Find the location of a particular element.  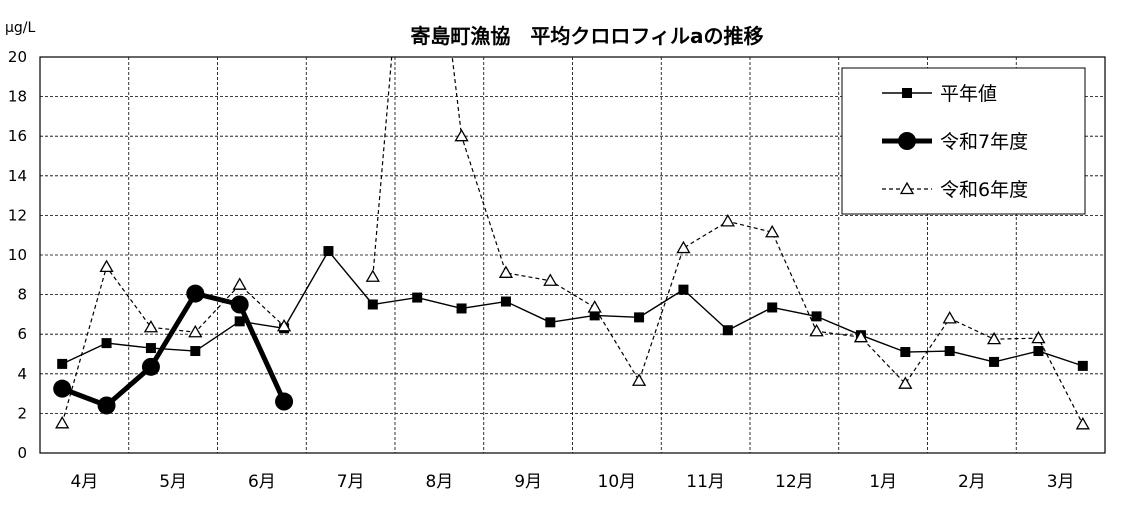

legend-item: 平年値 is located at coordinates (939, 94).